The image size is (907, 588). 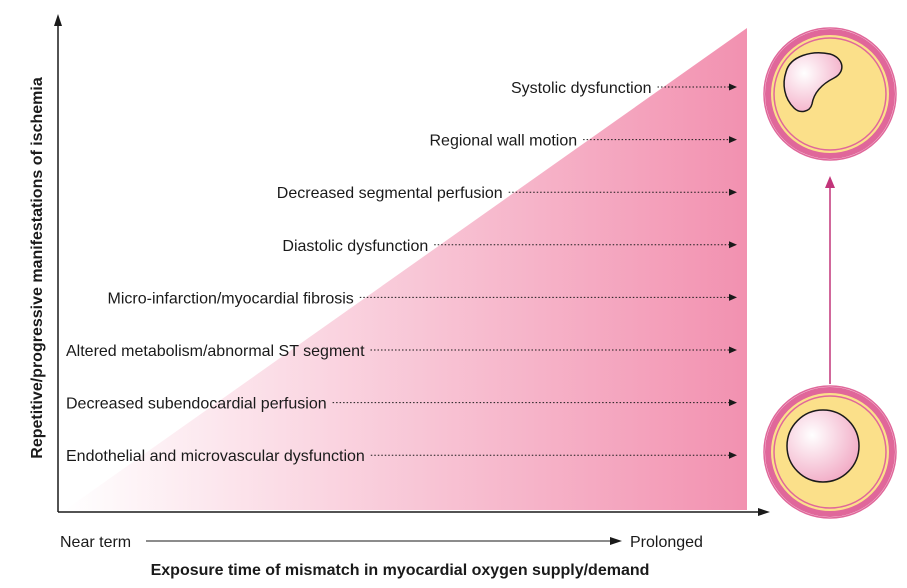 I want to click on manifestation-label: Systolic dysfunction, so click(x=581, y=88).